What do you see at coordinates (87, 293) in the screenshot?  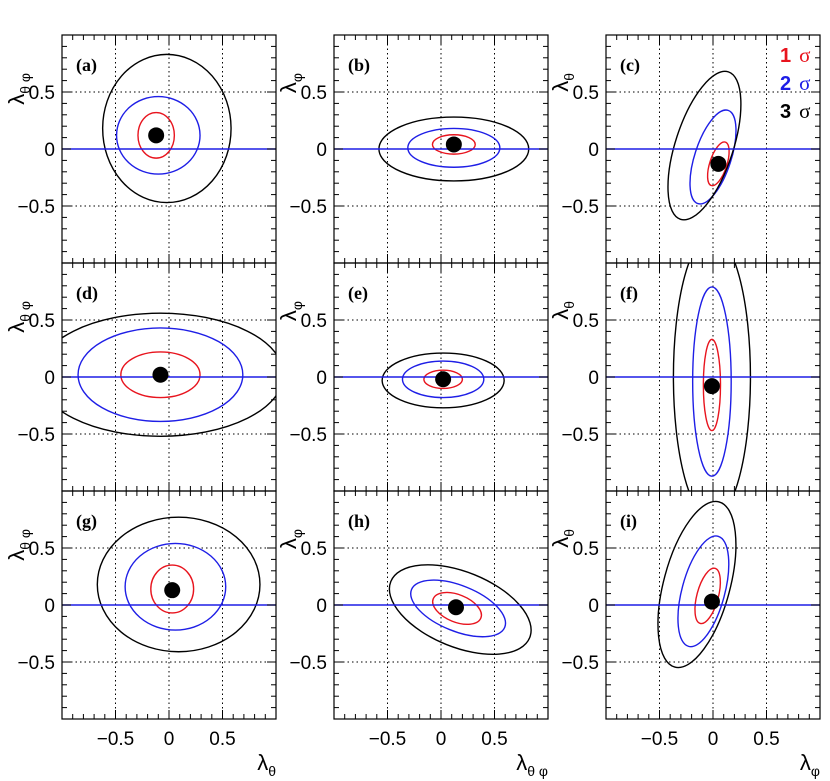 I see `panel-label: (d)` at bounding box center [87, 293].